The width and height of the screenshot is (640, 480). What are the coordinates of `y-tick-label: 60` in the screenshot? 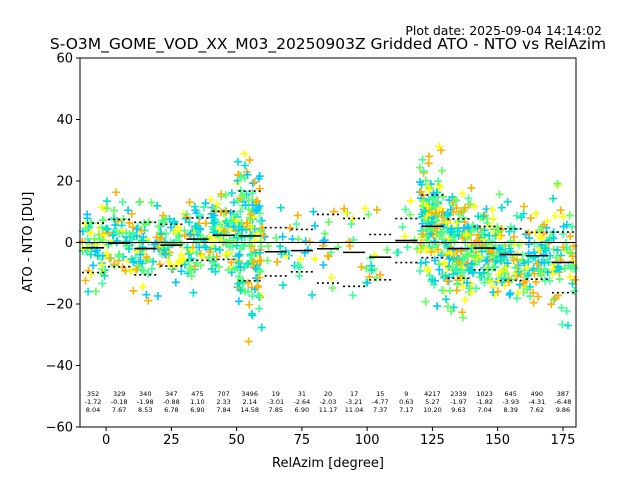 It's located at (64, 59).